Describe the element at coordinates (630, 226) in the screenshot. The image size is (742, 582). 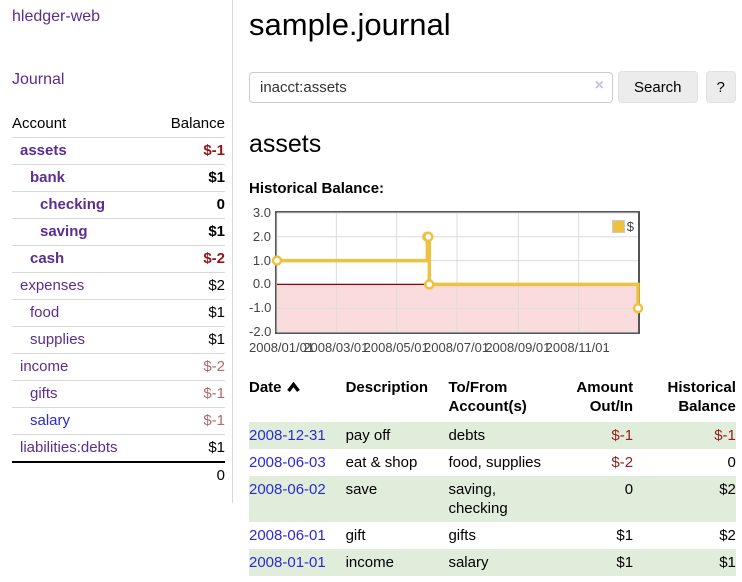
I see `legend-label: $` at that location.